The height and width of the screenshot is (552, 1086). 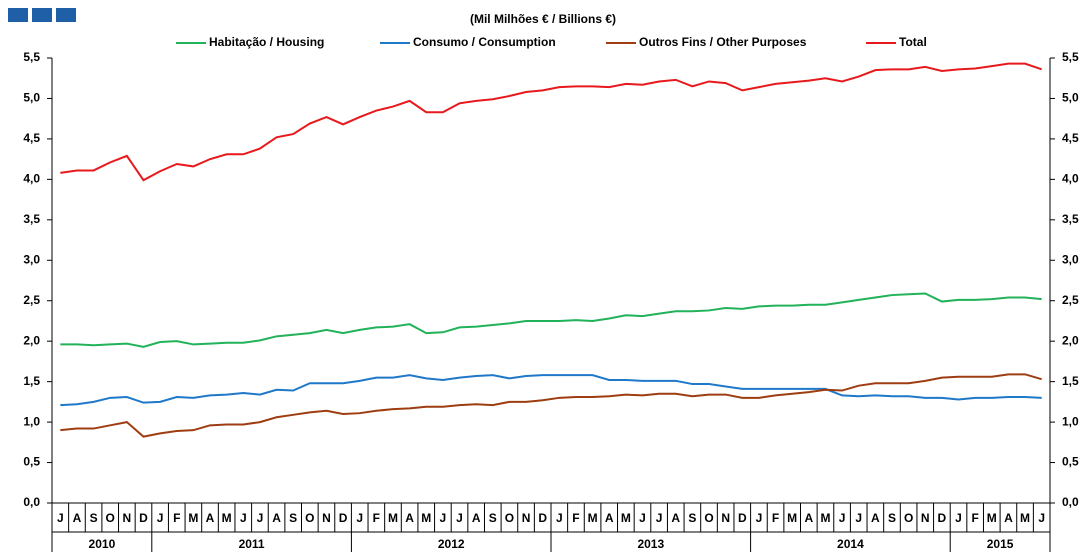 I want to click on year-label: 2010, so click(x=102, y=544).